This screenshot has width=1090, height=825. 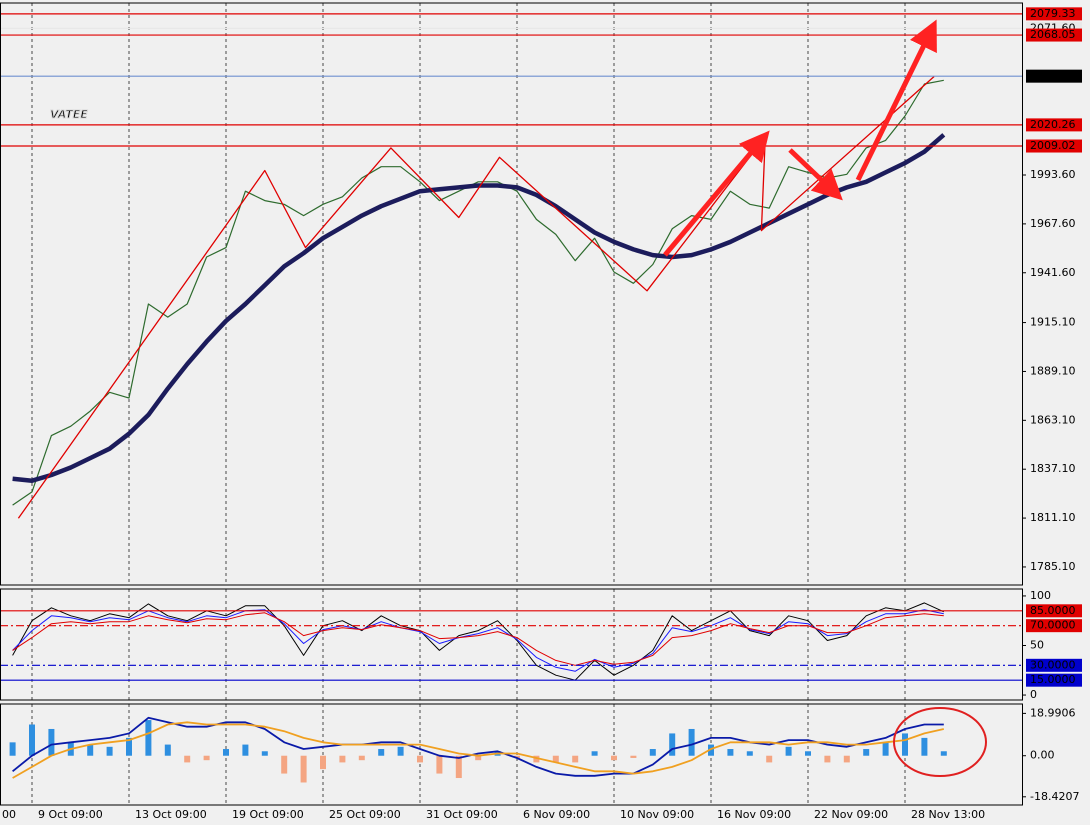 I want to click on y-tick-label: 1941.60, so click(x=1053, y=272).